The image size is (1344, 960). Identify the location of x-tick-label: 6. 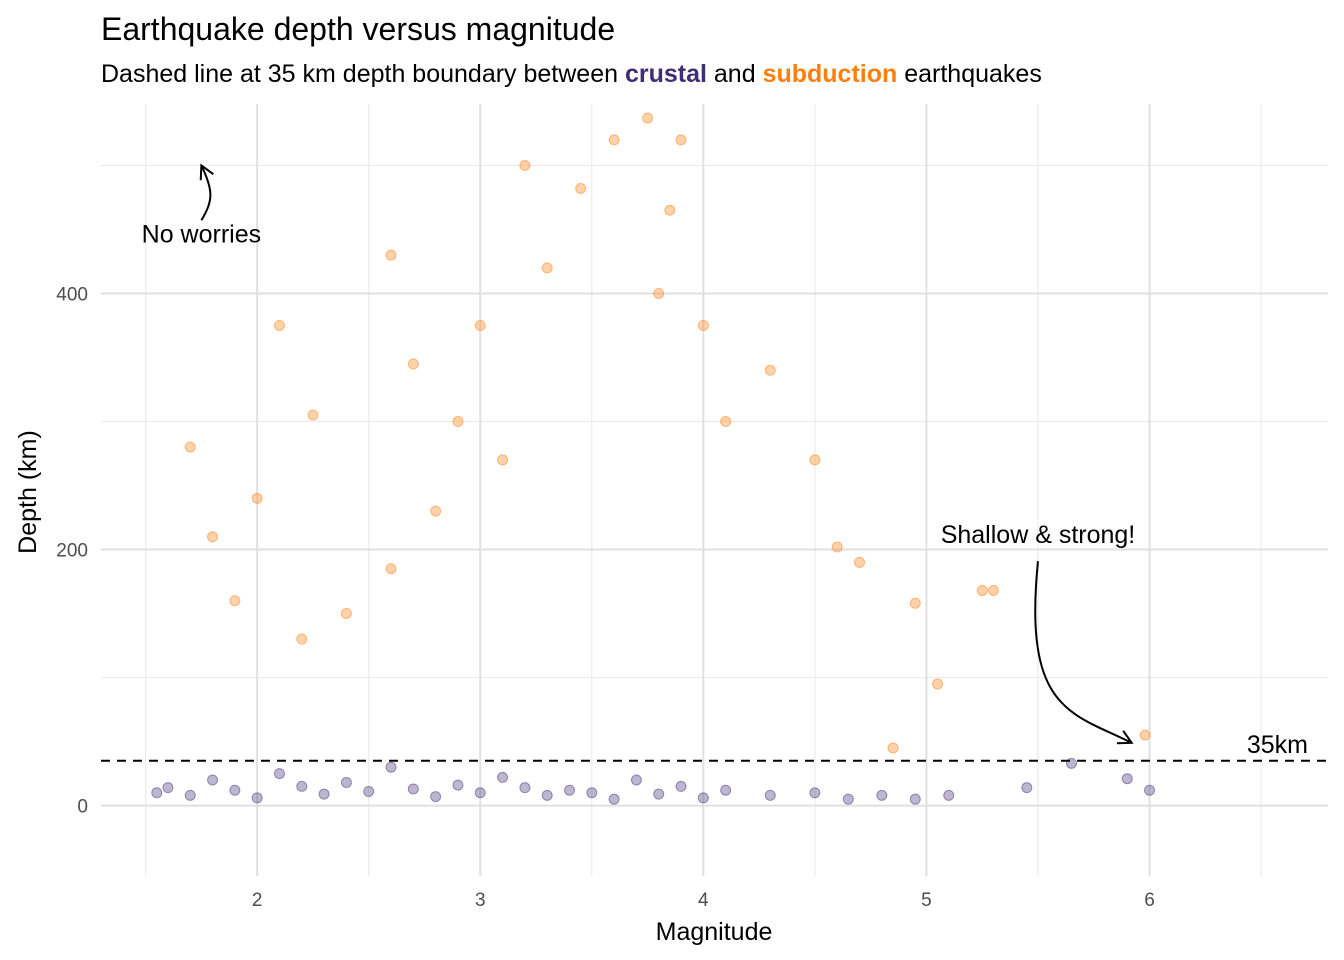
(1149, 900).